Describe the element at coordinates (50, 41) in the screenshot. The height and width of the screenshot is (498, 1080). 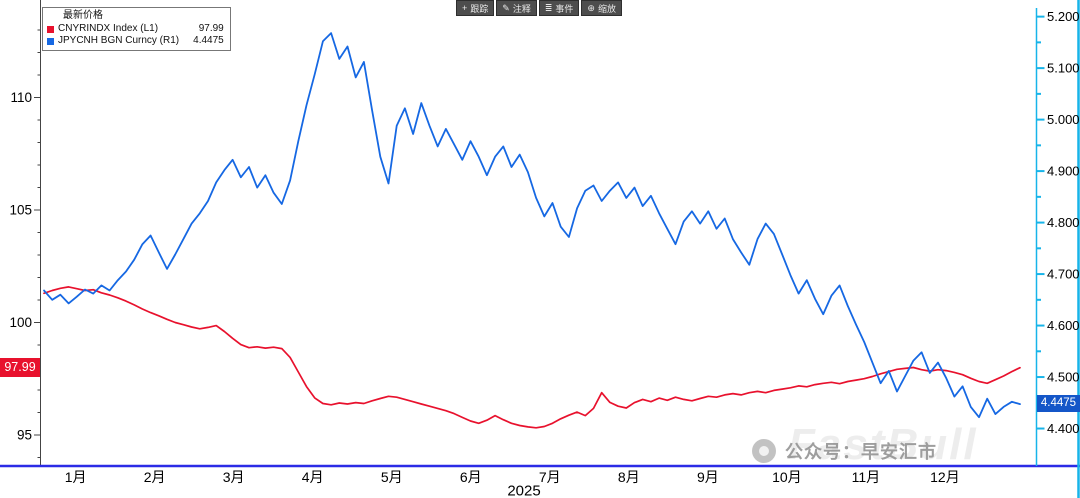
I see `blue-series-swatch` at that location.